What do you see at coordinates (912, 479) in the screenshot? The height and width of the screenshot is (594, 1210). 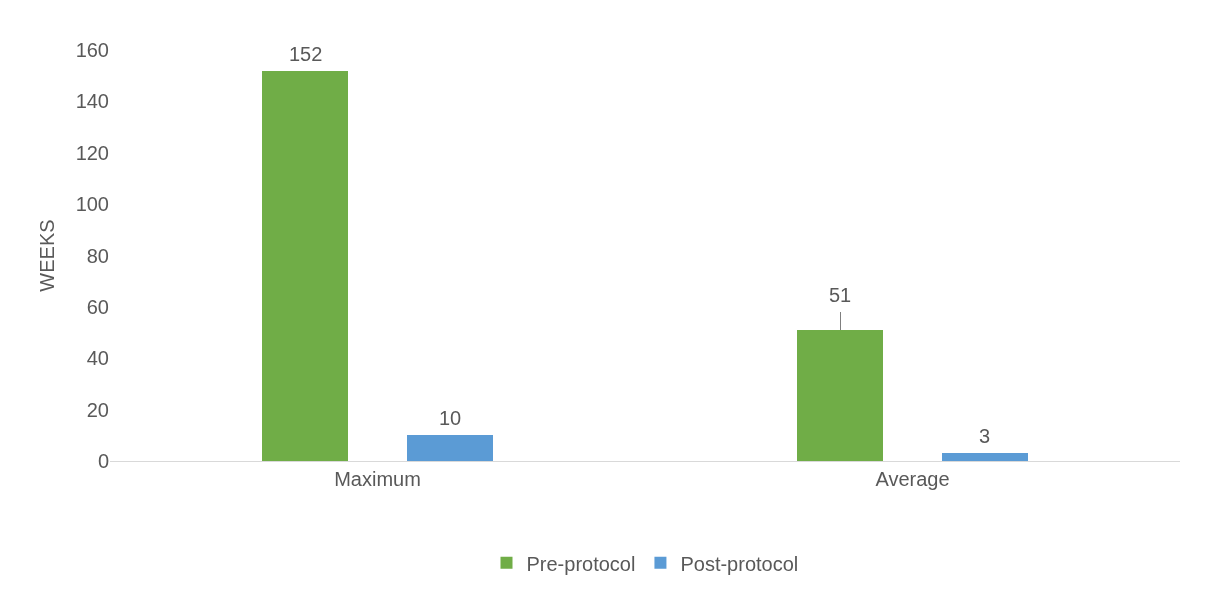 I see `x-tick-label: Average` at bounding box center [912, 479].